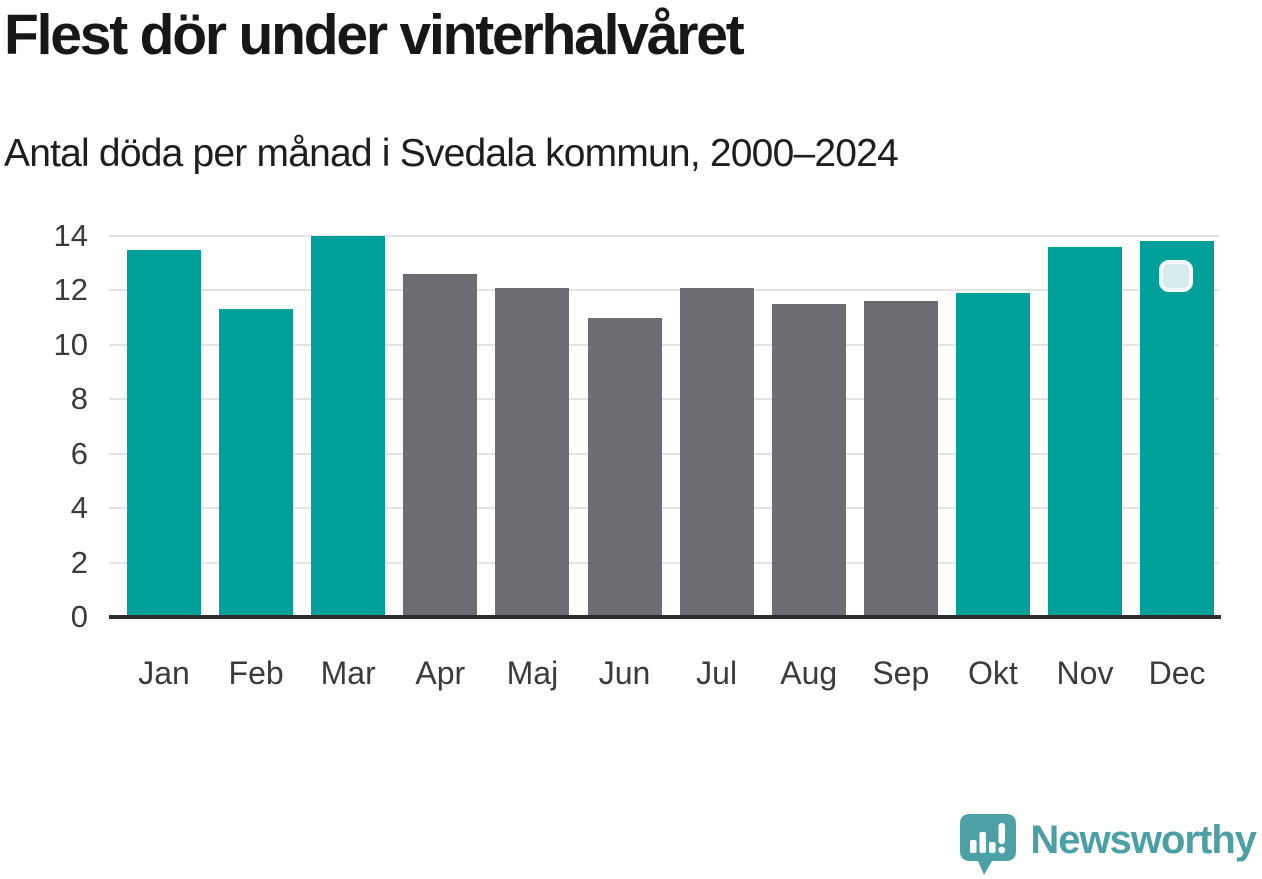  What do you see at coordinates (70, 344) in the screenshot?
I see `y-tick-label-10: 10` at bounding box center [70, 344].